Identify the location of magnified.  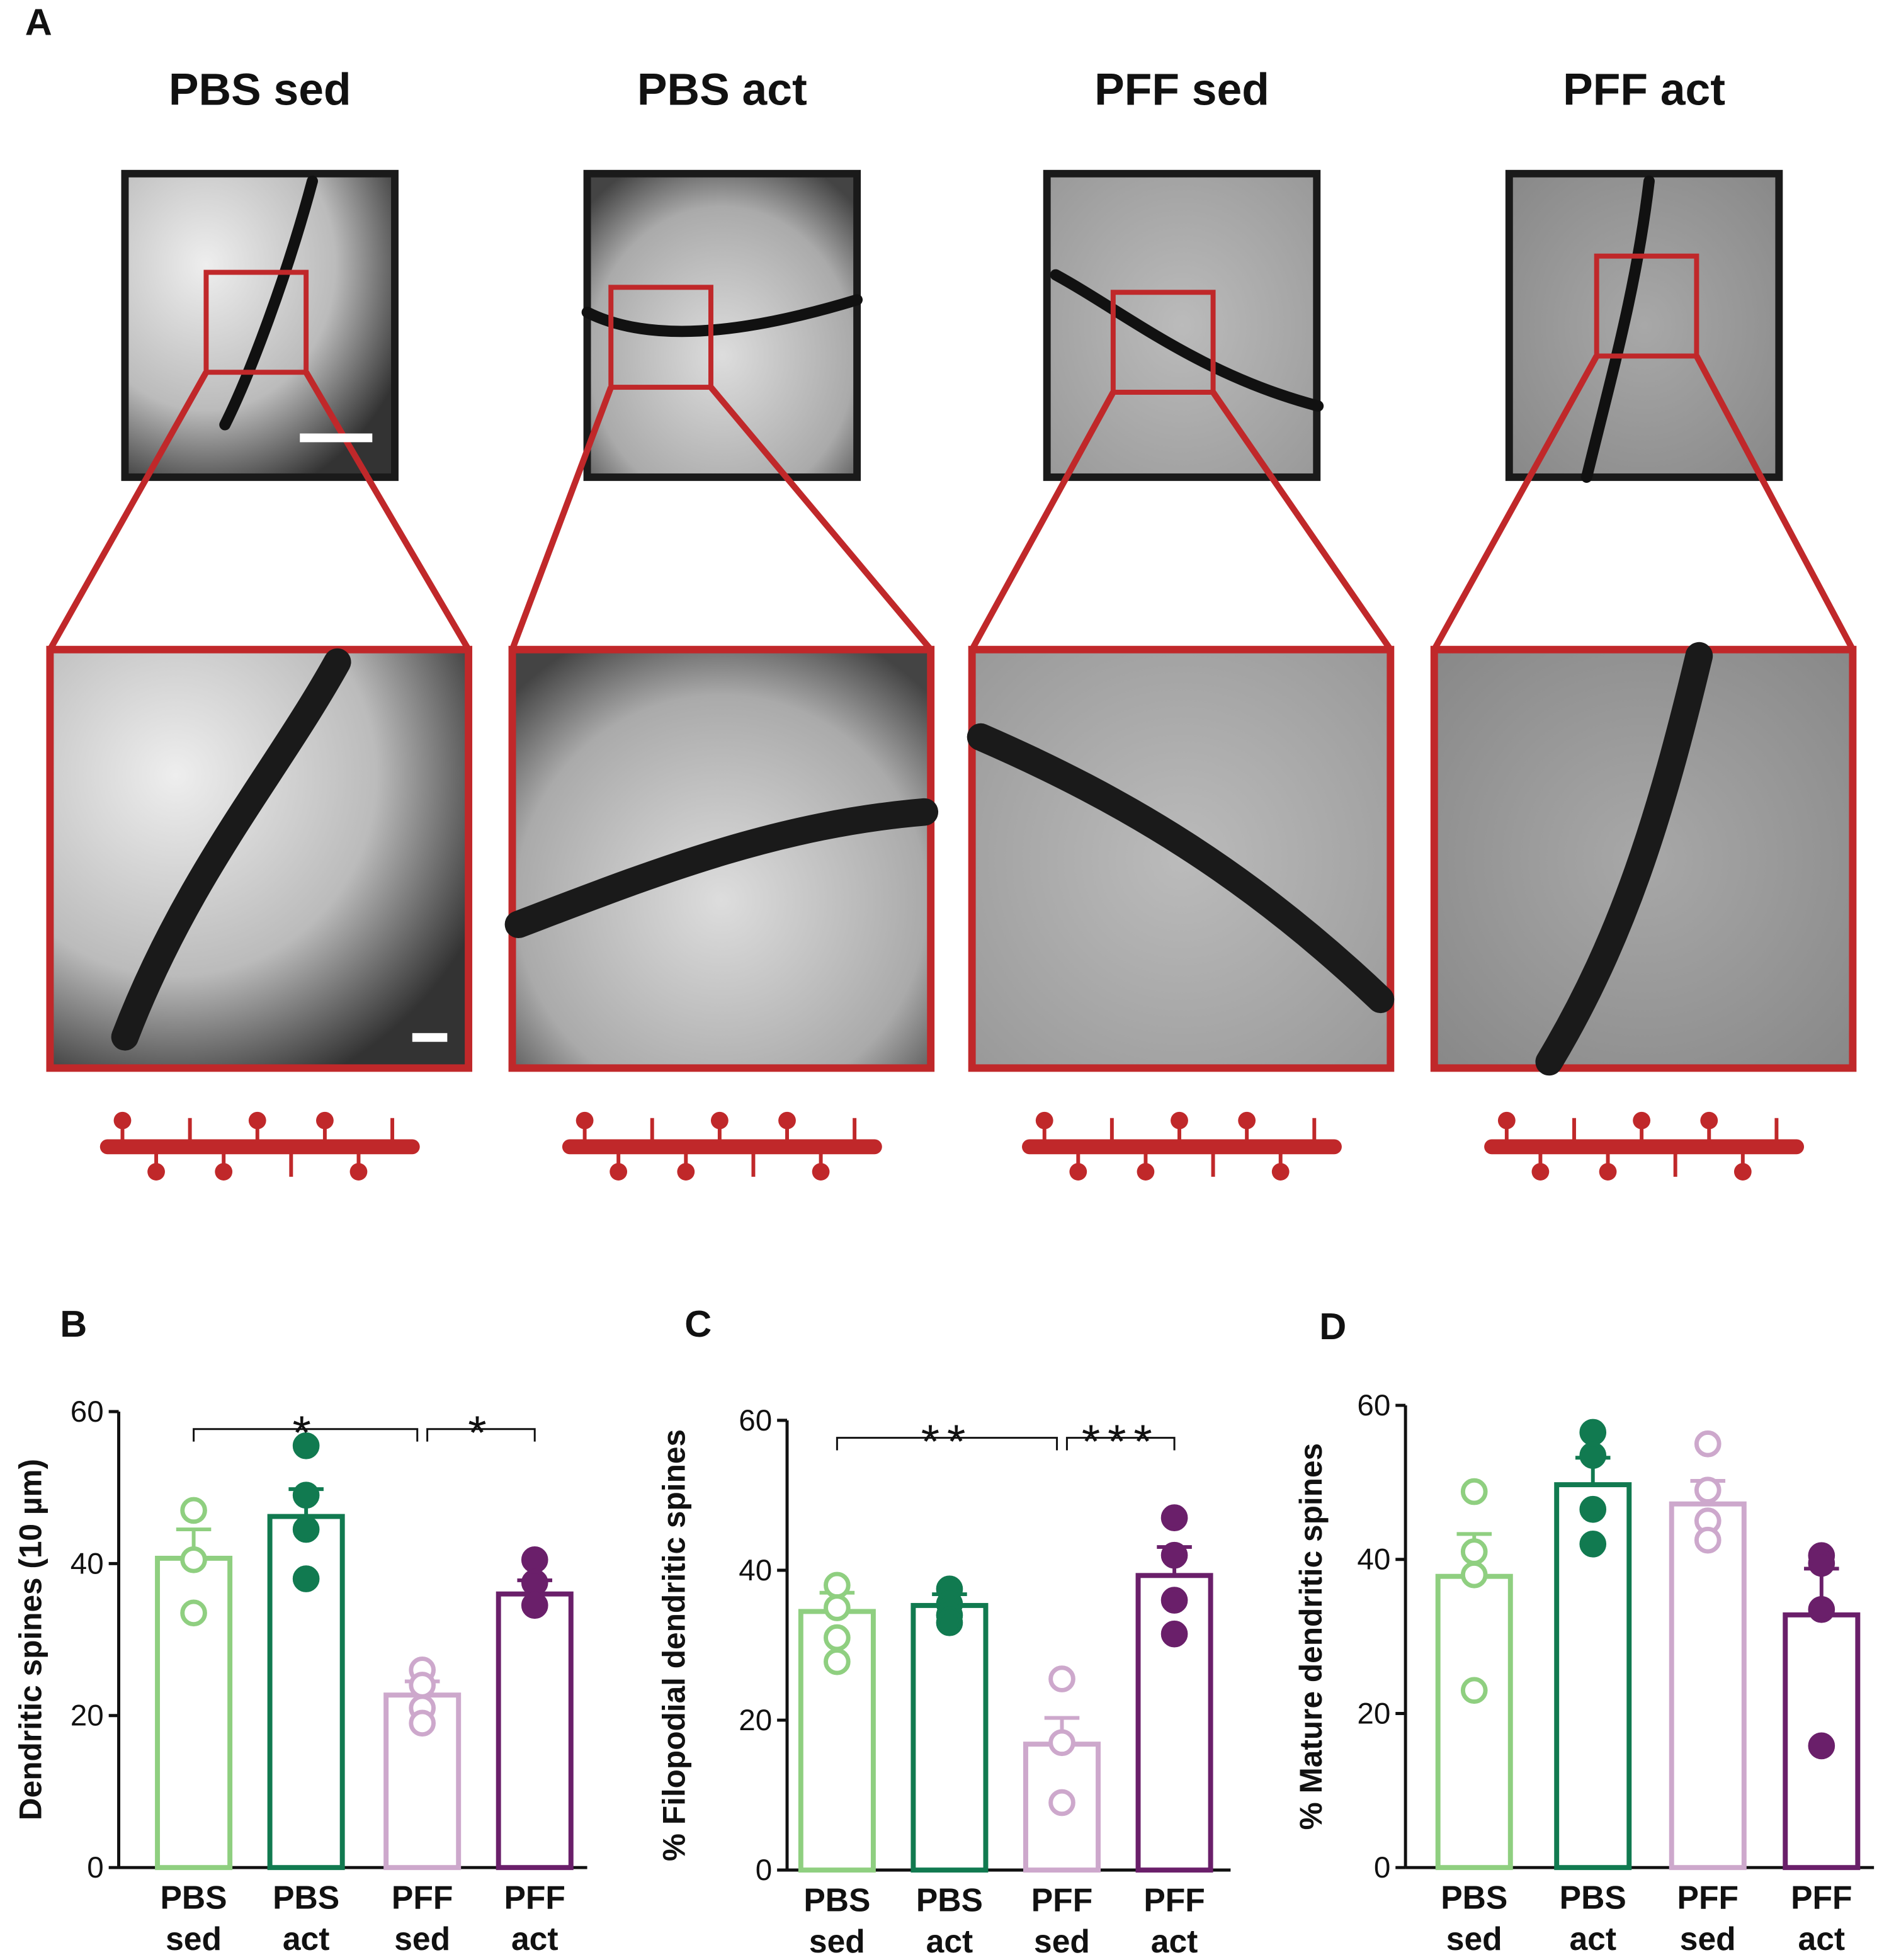
(259, 858).